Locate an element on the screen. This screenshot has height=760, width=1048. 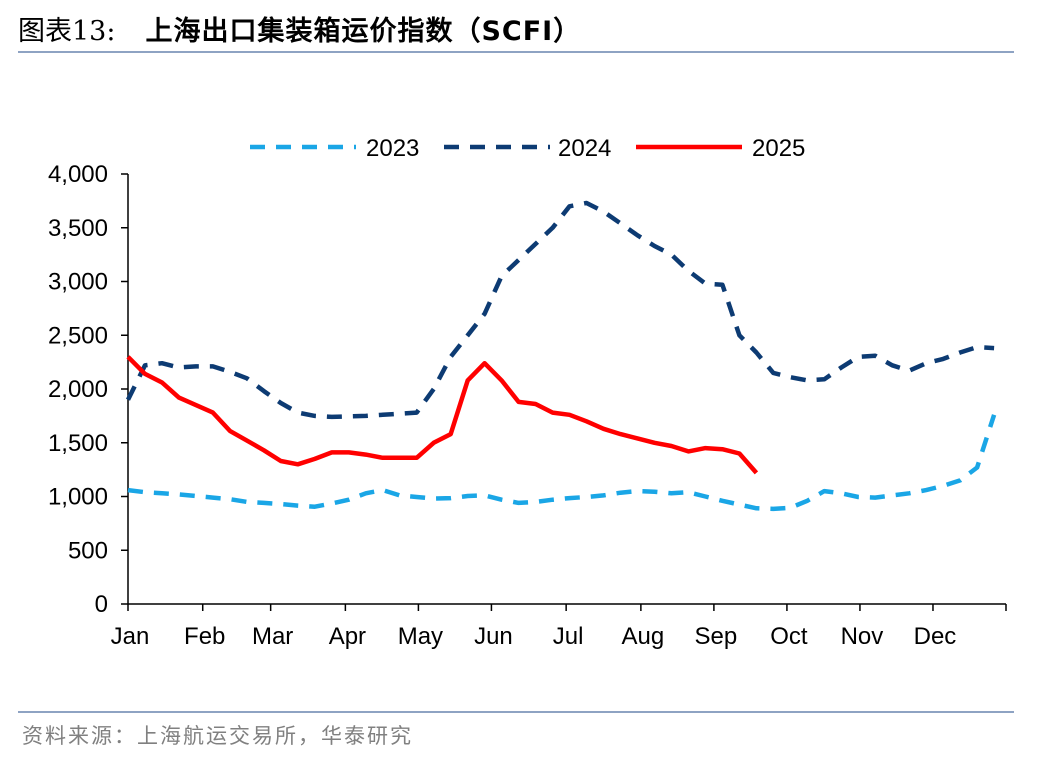
x-tick-label: Nov is located at coordinates (862, 636).